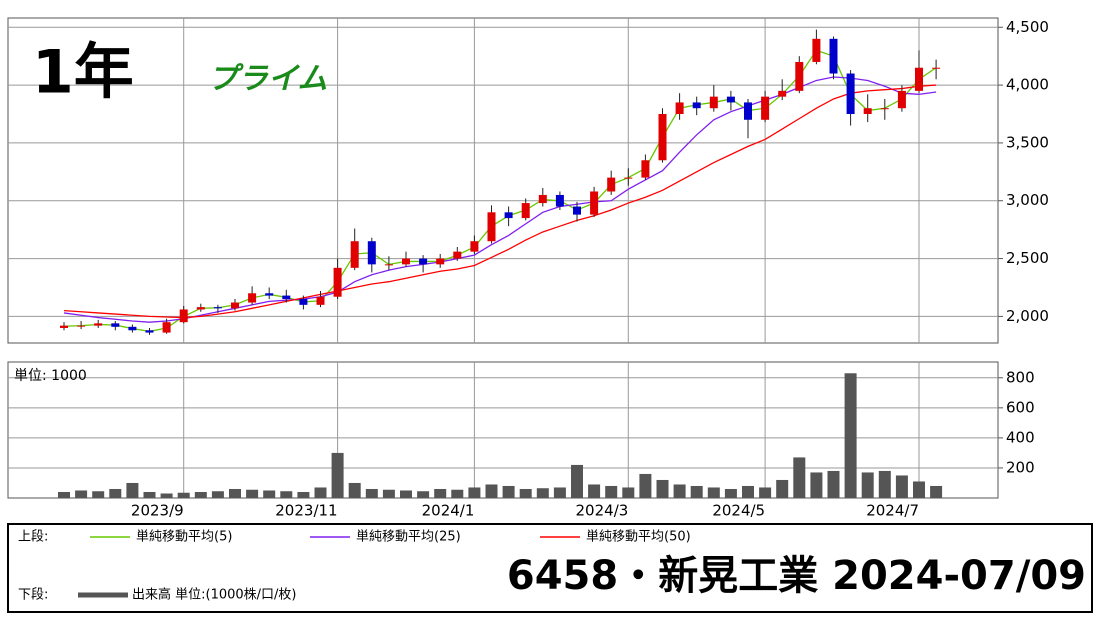 The width and height of the screenshot is (1100, 618). I want to click on chart-title: 6458・新晃工業 2024-07/09, so click(796, 576).